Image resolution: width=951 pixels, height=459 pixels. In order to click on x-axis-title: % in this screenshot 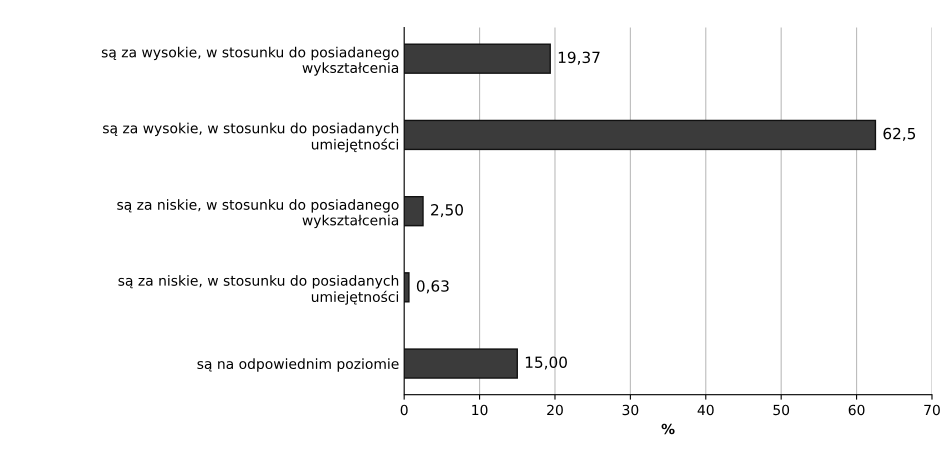, I will do `click(668, 429)`.